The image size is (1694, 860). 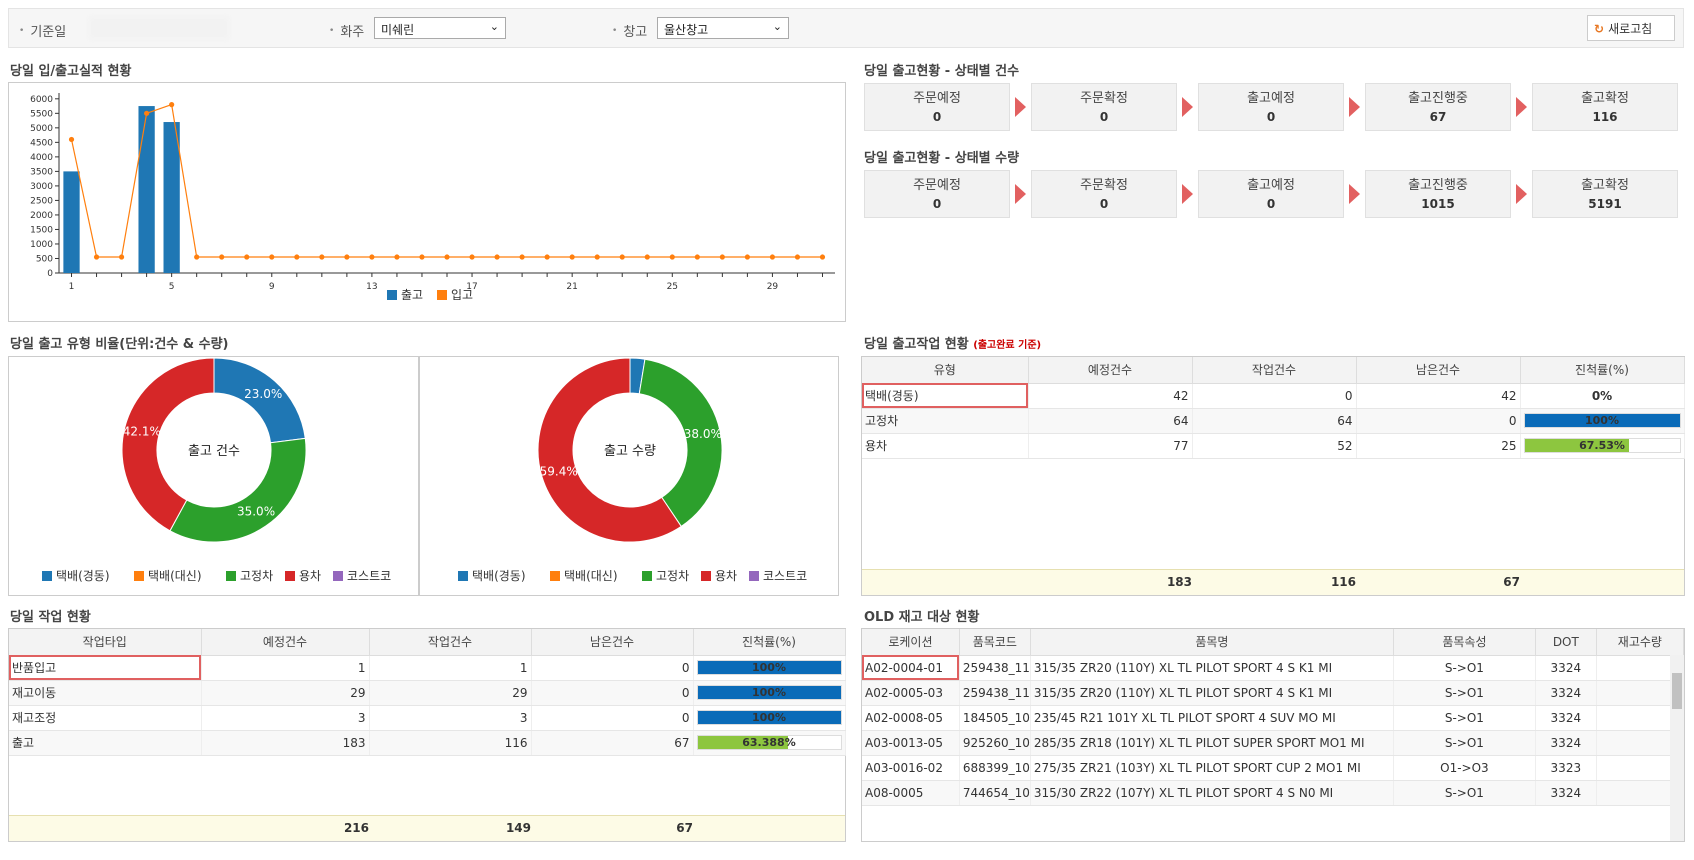 What do you see at coordinates (450, 718) in the screenshot?
I see `cell-done: 3` at bounding box center [450, 718].